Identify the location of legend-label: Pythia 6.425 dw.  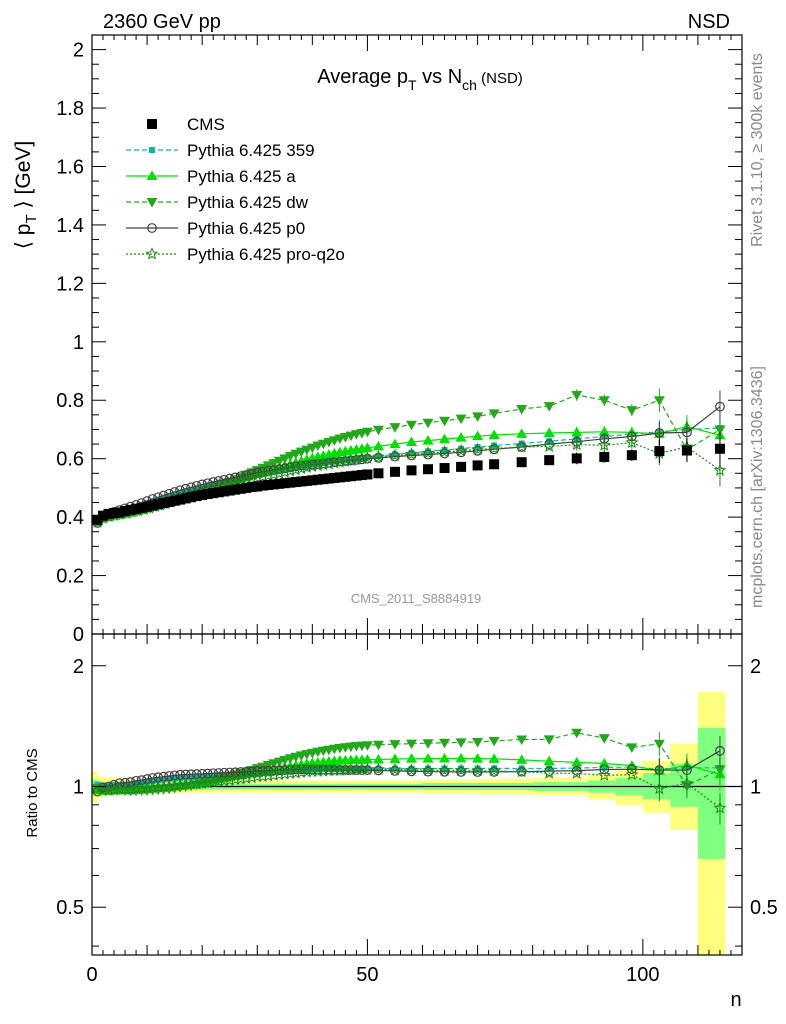
(248, 202).